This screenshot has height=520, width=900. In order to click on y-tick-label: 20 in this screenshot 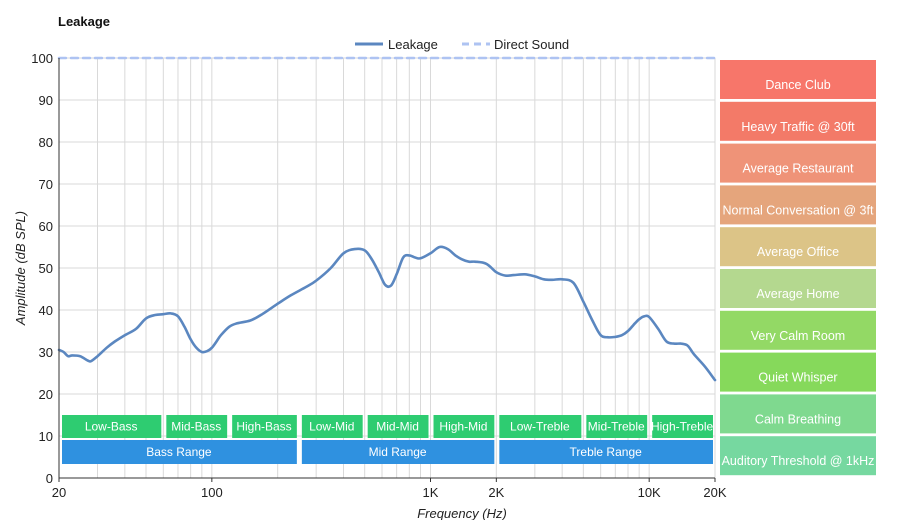, I will do `click(46, 394)`.